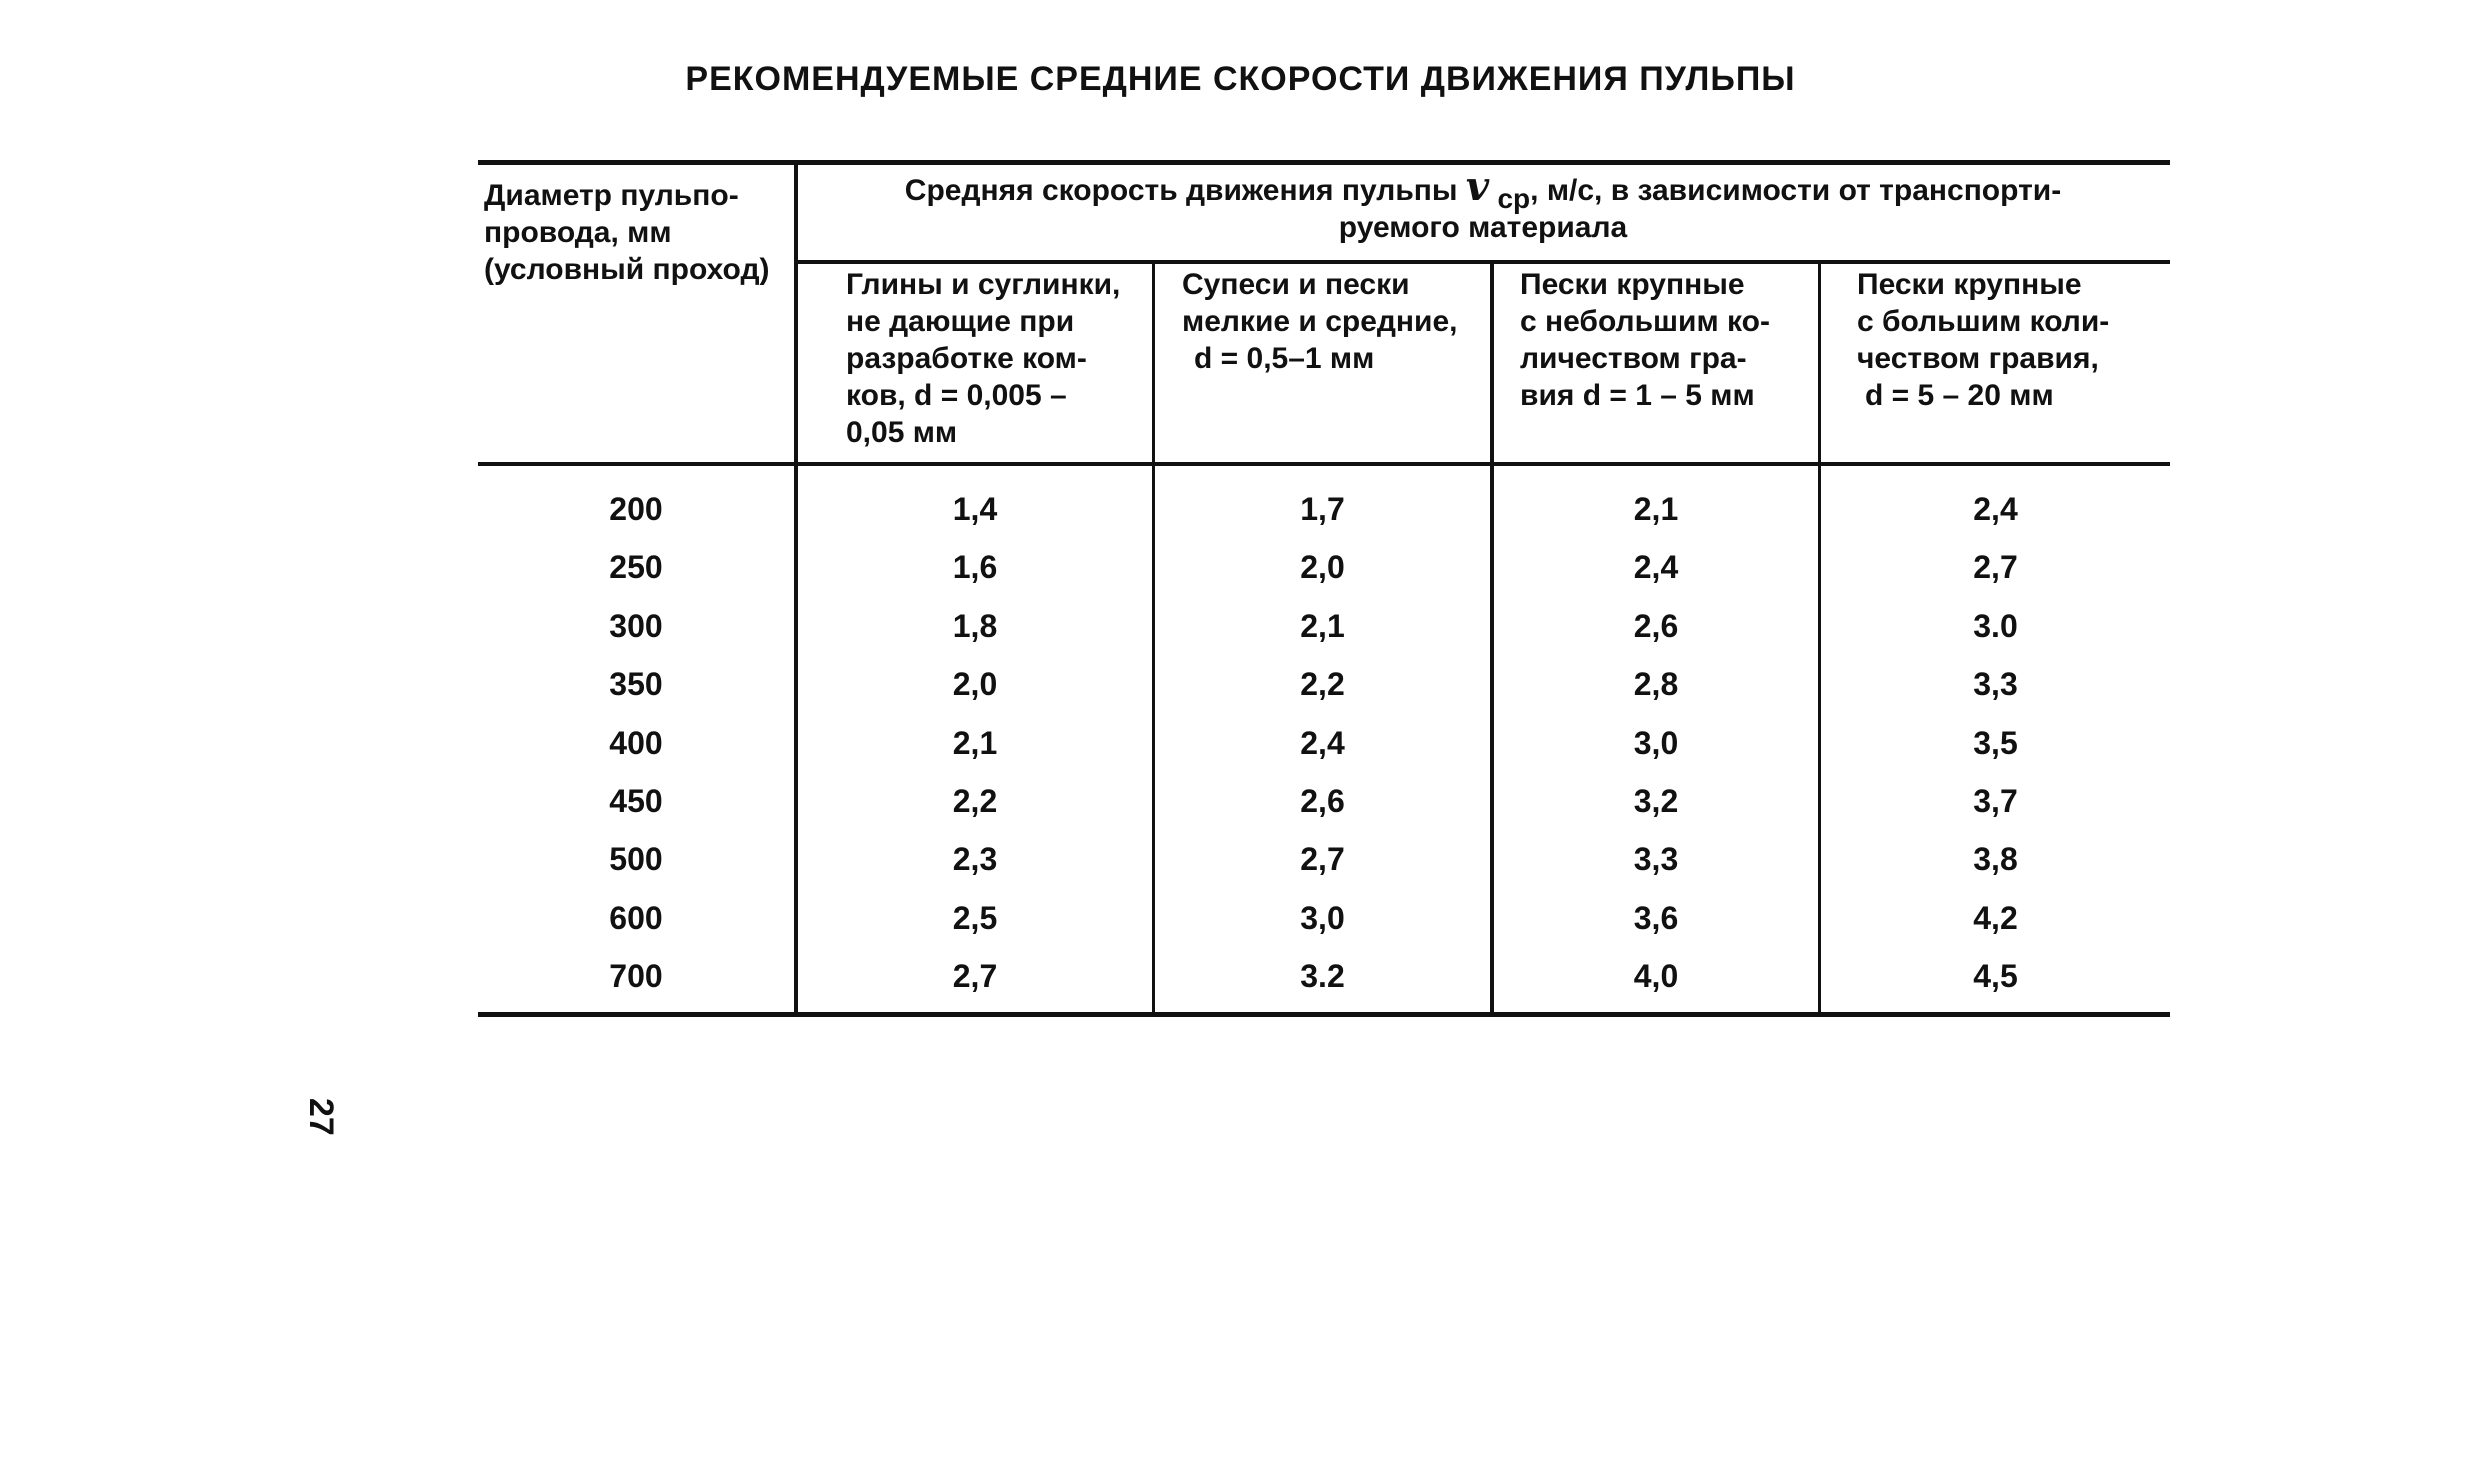 This screenshot has width=2481, height=1477. I want to click on sandy-loam-column: 1,7 2,0 2,1 2,2 2,4 2,6 2,7 3,0 3.2, so click(1322, 743).